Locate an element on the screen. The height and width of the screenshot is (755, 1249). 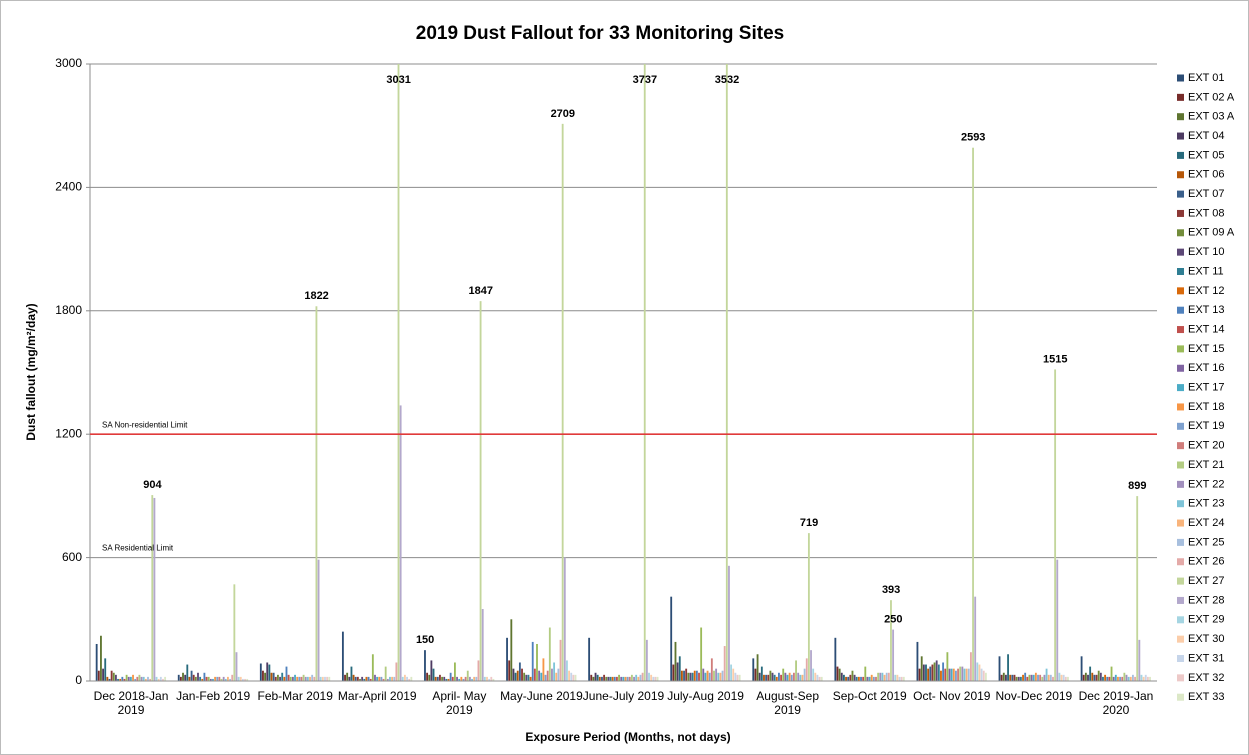
data-label: 719 is located at coordinates (809, 523).